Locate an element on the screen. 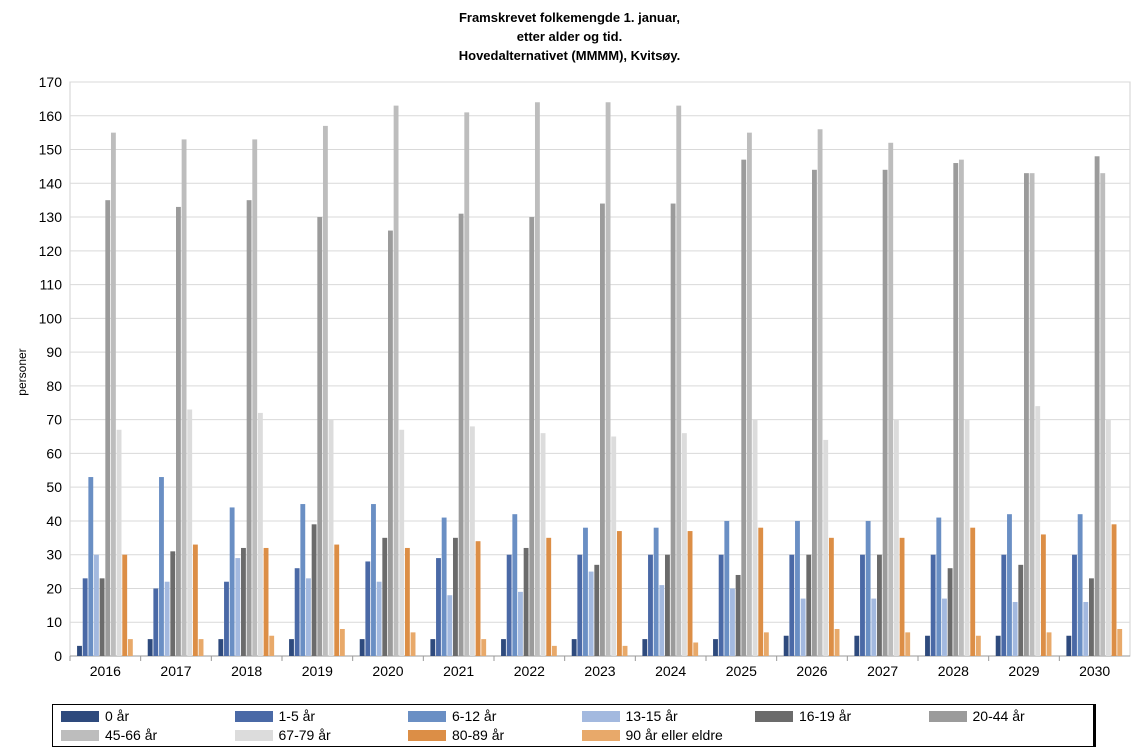  legend-label: 45-66 år is located at coordinates (131, 735).